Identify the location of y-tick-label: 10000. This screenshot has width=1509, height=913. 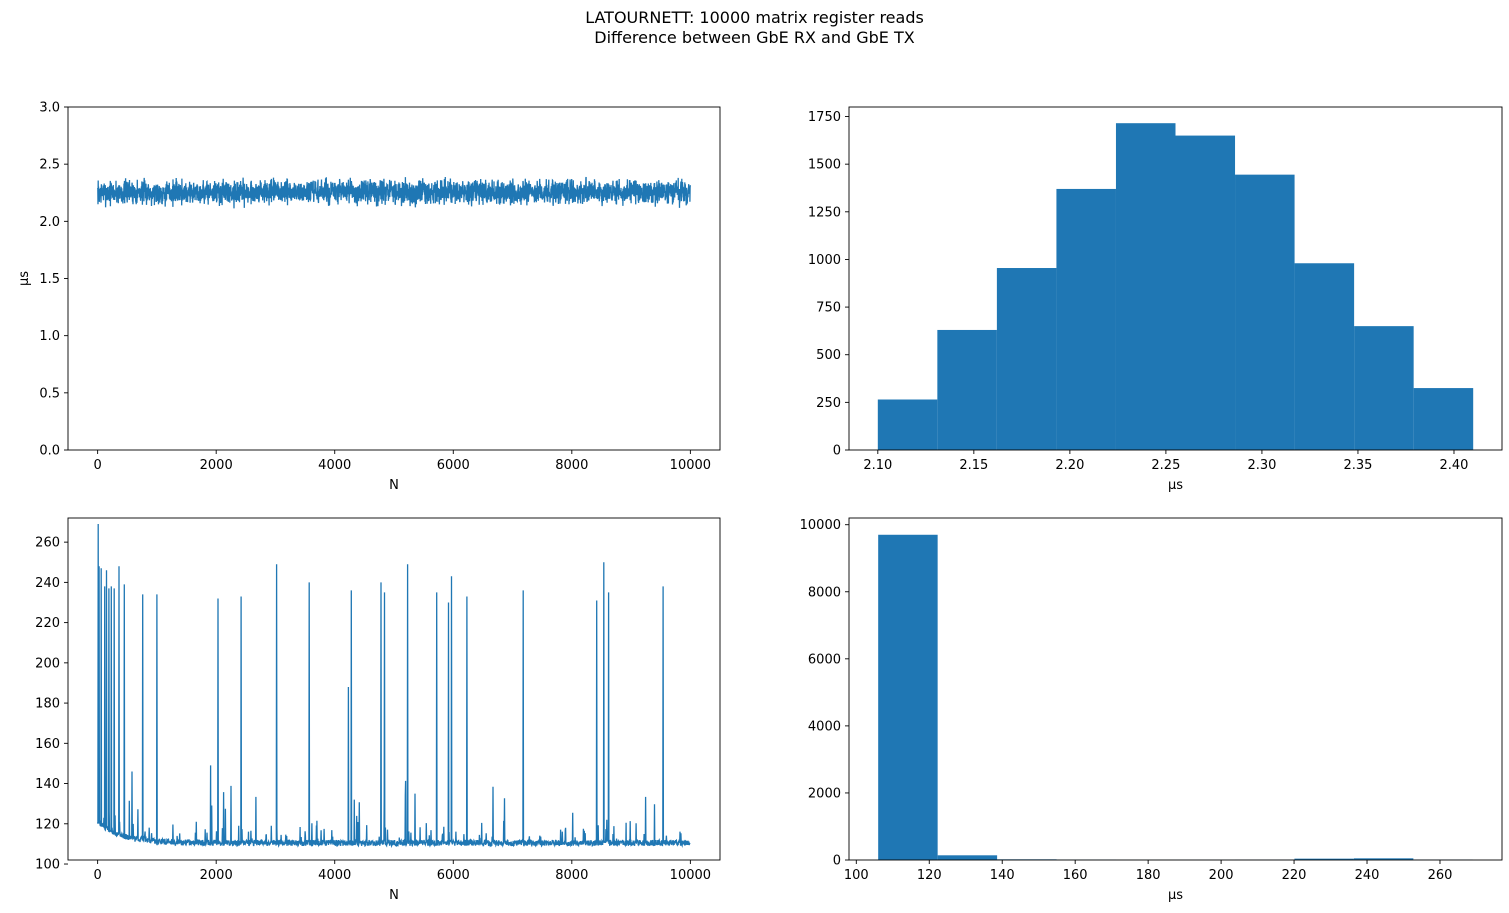
(820, 525).